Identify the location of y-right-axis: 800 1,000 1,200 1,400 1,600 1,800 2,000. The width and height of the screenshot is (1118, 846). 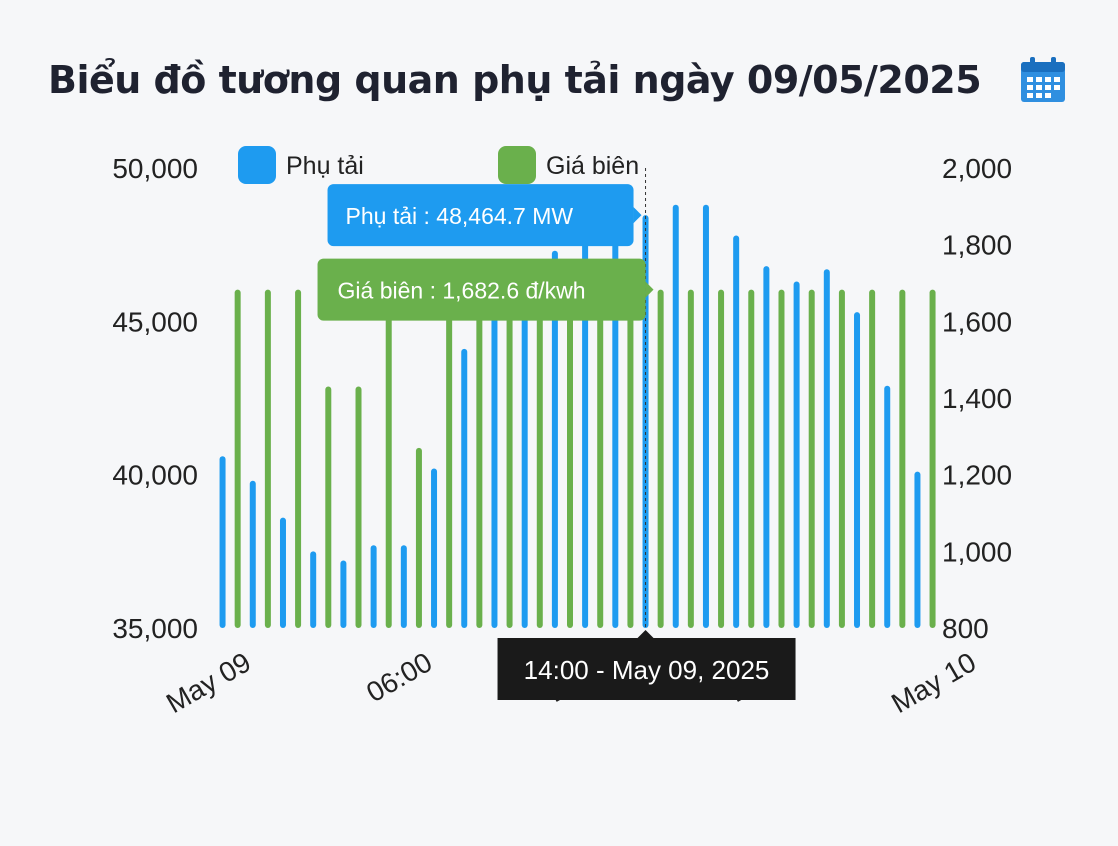
(977, 398).